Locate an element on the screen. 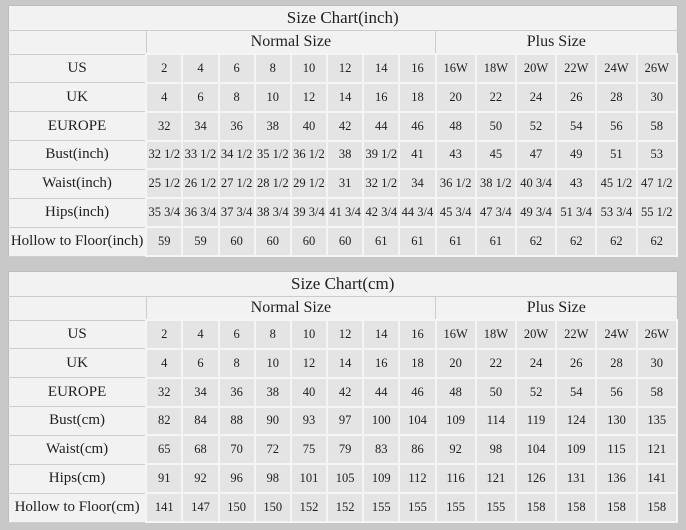 Image resolution: width=686 pixels, height=530 pixels. group-header-plus-size: Plus Size is located at coordinates (556, 42).